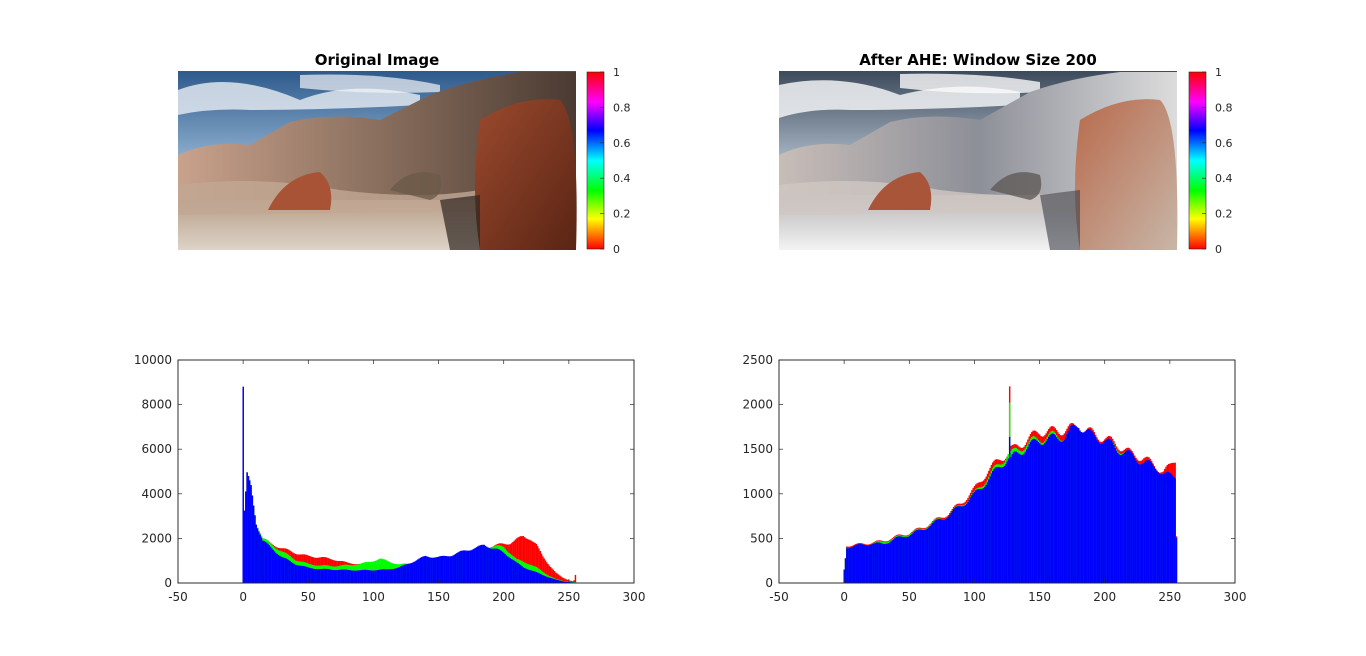  I want to click on x-tick-label: 50, so click(308, 597).